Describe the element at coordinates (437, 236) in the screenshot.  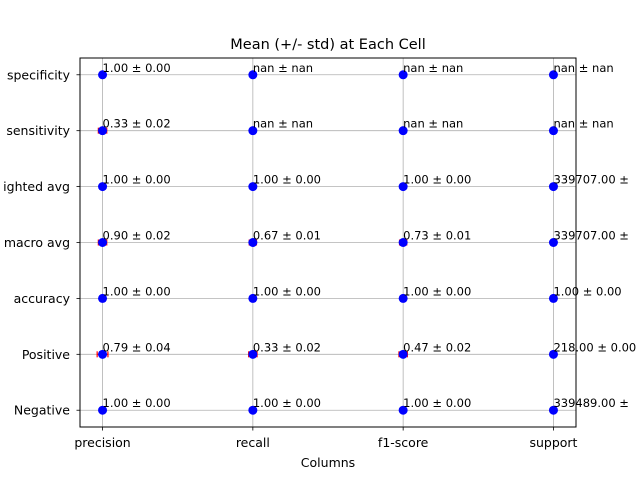
I see `data-label: 0.73 ± 0.01` at that location.